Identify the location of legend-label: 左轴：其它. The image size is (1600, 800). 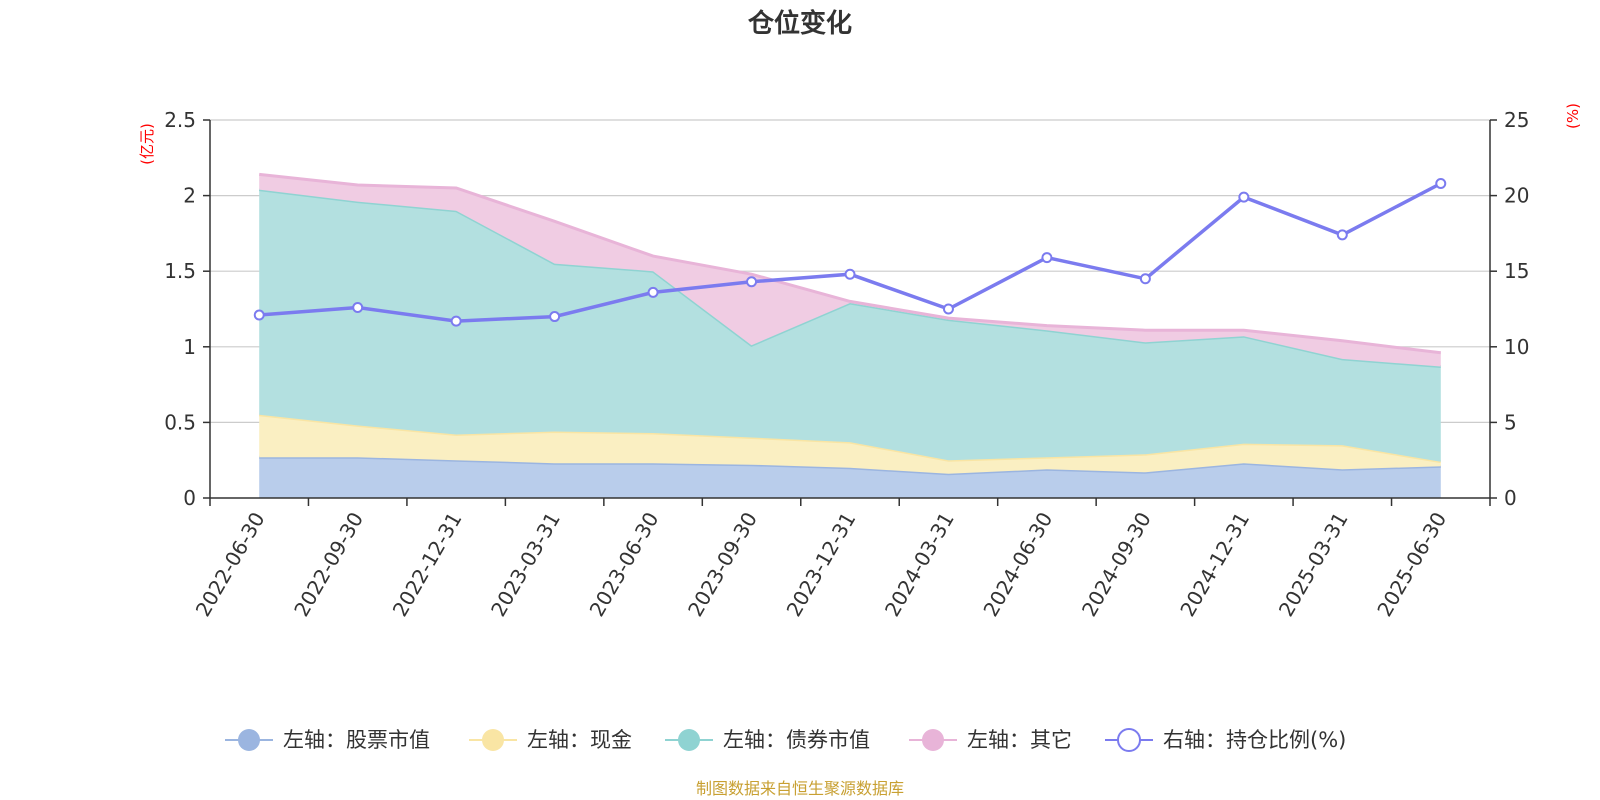
(1019, 740).